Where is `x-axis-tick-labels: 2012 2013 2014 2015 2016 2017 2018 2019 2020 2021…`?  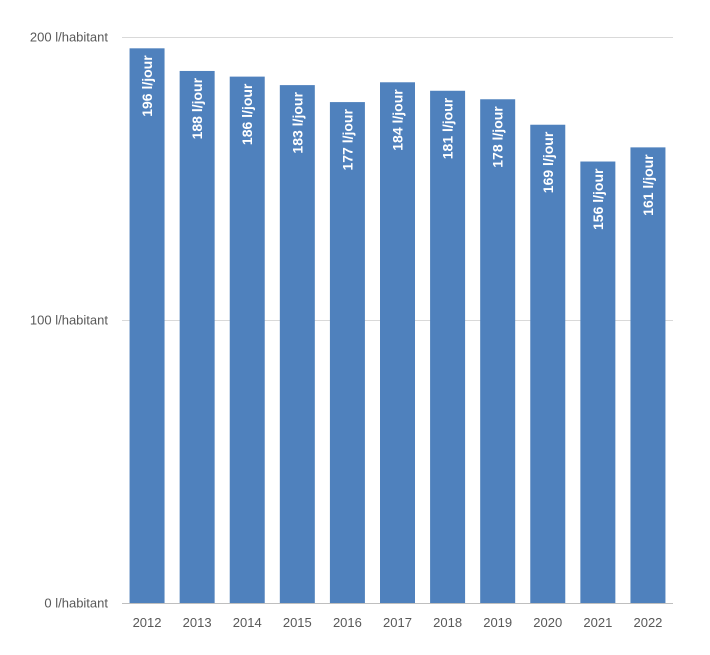
x-axis-tick-labels: 2012 2013 2014 2015 2016 2017 2018 2019 2020 2021… is located at coordinates (398, 622).